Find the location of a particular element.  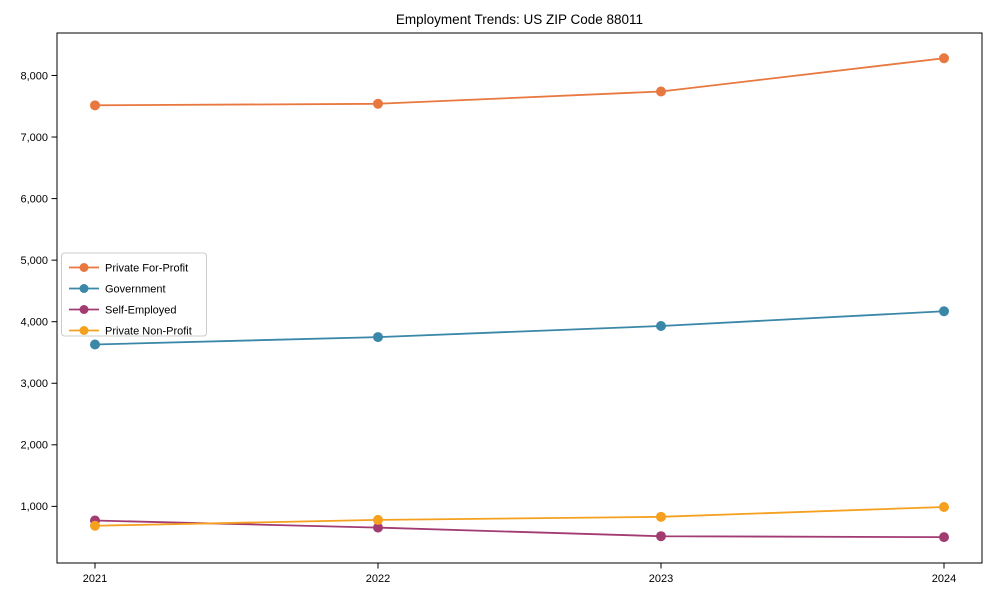

series-line-private-non-profit is located at coordinates (519, 516).